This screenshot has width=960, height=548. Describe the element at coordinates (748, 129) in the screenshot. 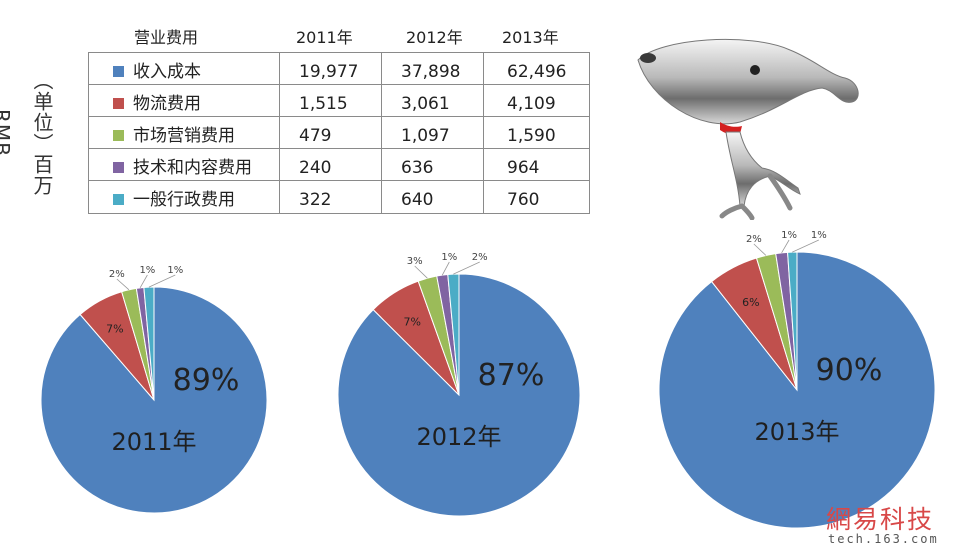

I see `jd-dog-mascot-image` at that location.